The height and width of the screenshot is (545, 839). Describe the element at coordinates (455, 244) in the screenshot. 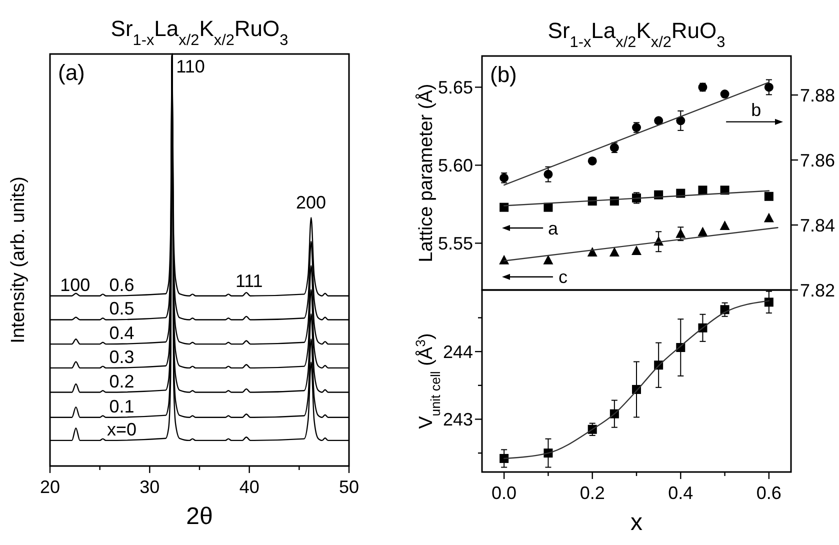

I see `y-tick-label: 5.55` at that location.